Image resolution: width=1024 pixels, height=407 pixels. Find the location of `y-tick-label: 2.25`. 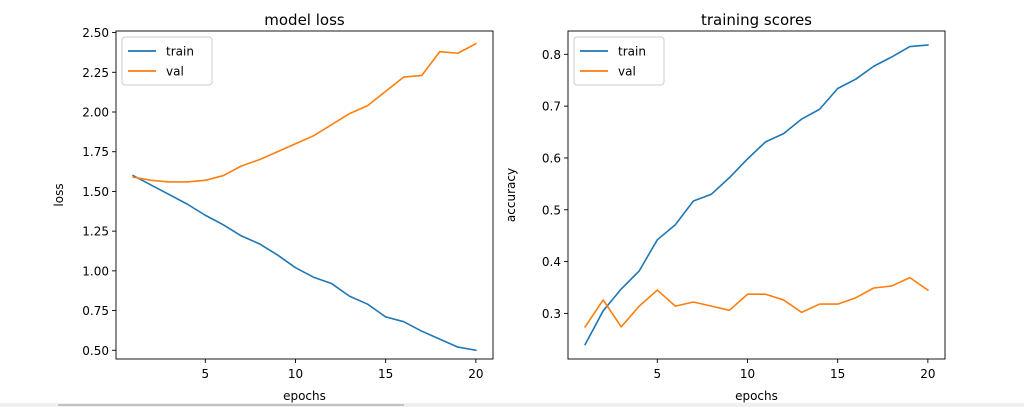

y-tick-label: 2.25 is located at coordinates (95, 73).